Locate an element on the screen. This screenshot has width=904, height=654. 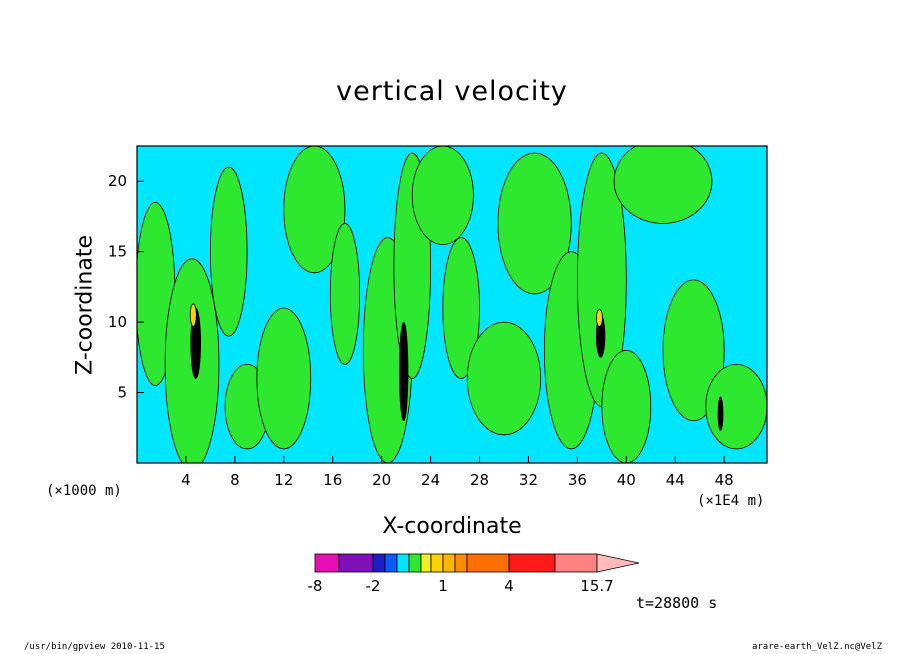
y-axis-ticks: 5 10 15 20 is located at coordinates (126, 287).